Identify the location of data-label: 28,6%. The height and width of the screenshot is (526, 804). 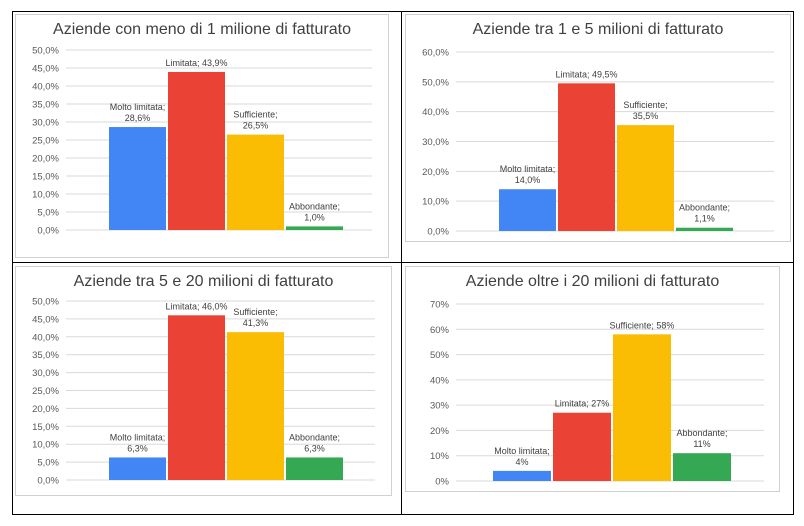
(138, 118).